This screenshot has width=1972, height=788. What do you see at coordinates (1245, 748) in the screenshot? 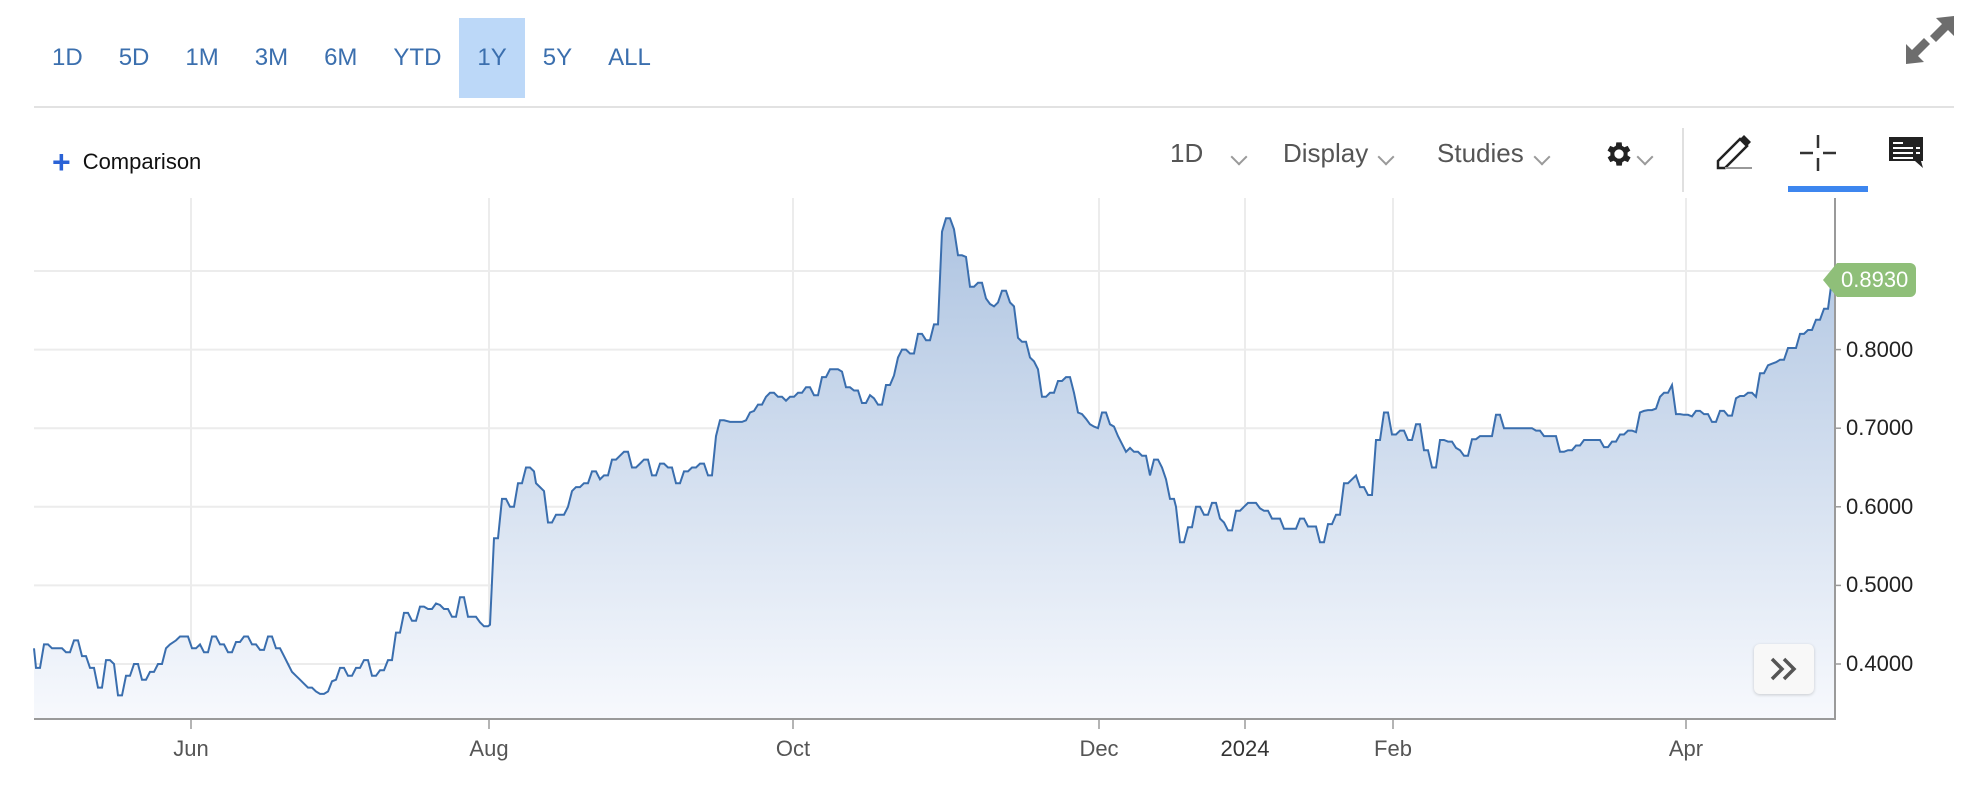
I see `x-tick-label: 2024` at bounding box center [1245, 748].